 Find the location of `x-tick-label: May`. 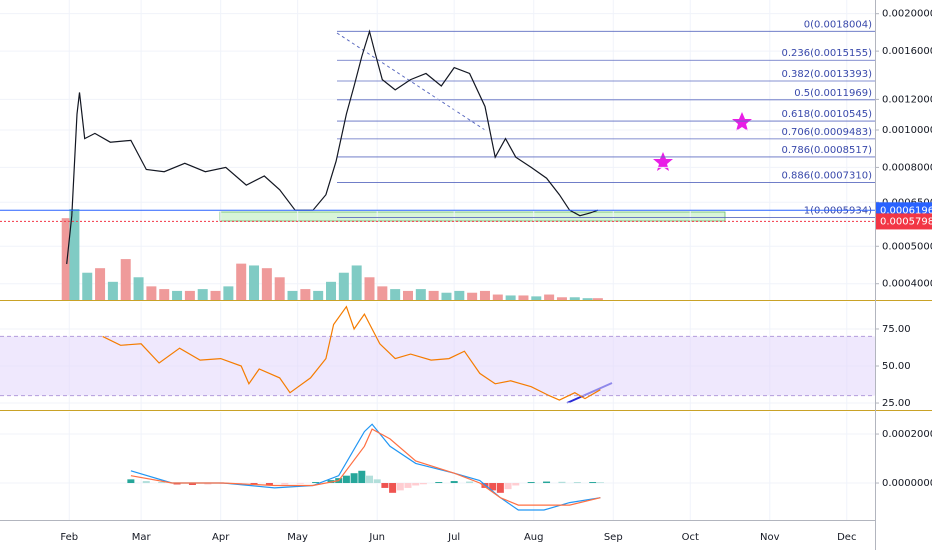

x-tick-label: May is located at coordinates (297, 537).